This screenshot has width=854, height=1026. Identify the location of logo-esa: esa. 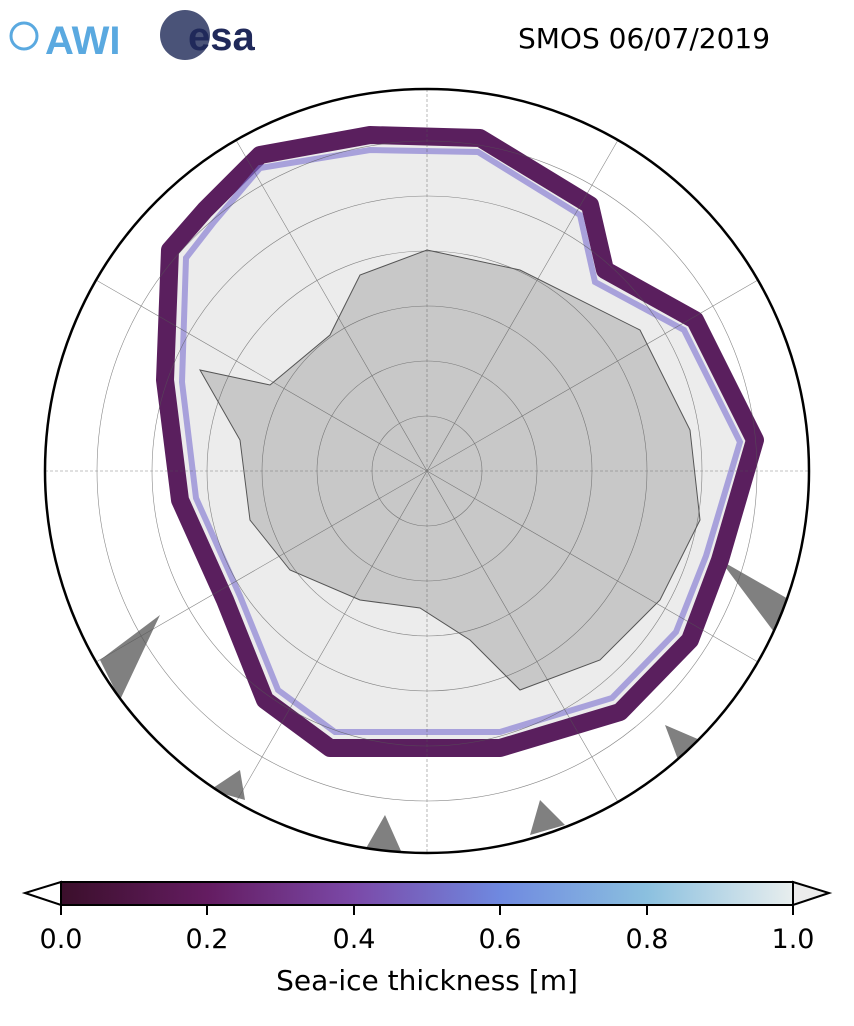
(207, 35).